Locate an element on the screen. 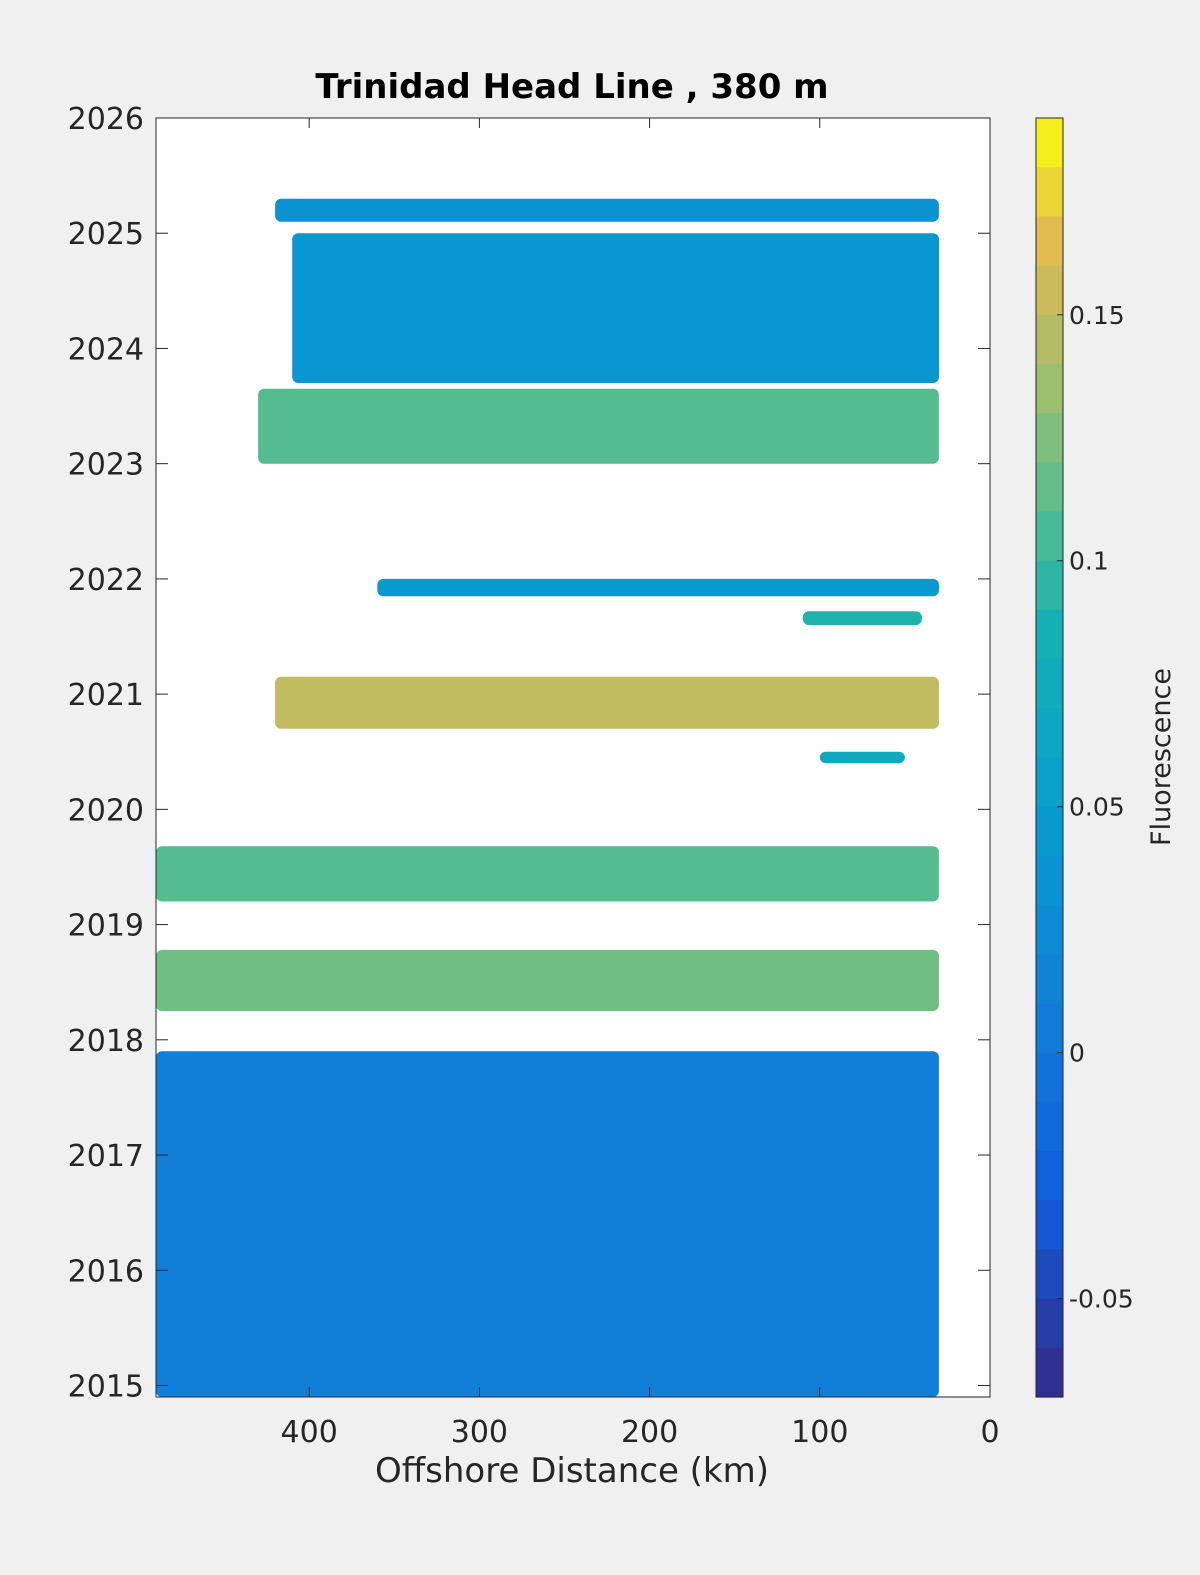 Image resolution: width=1200 pixels, height=1575 pixels. y-tick-label: 2020 is located at coordinates (106, 810).